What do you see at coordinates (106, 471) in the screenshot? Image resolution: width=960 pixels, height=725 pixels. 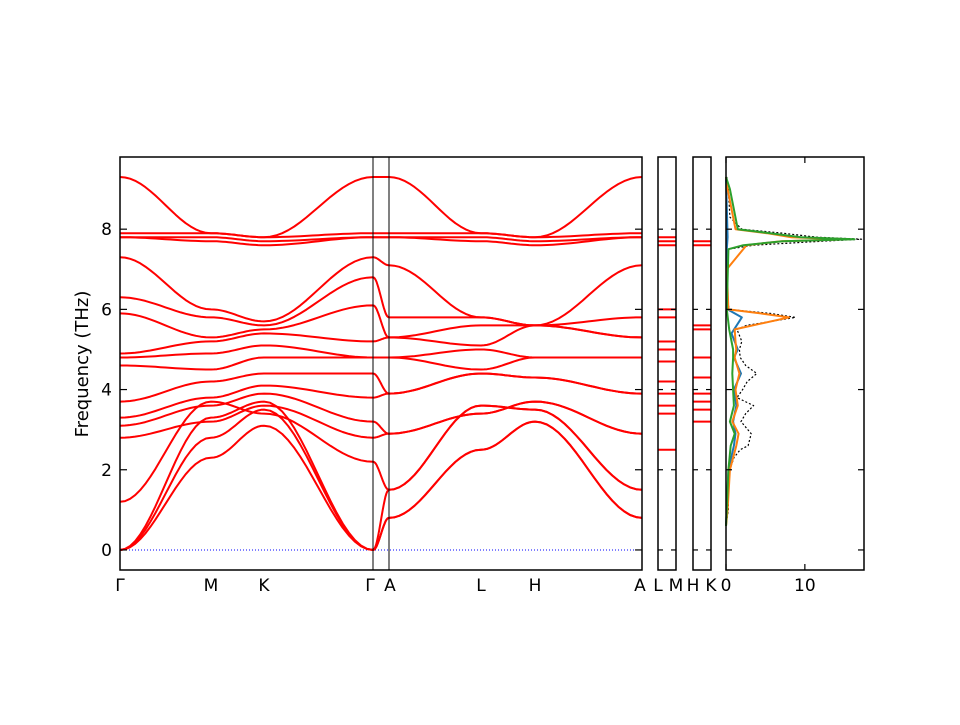 I see `y-tick-label-2: 2` at bounding box center [106, 471].